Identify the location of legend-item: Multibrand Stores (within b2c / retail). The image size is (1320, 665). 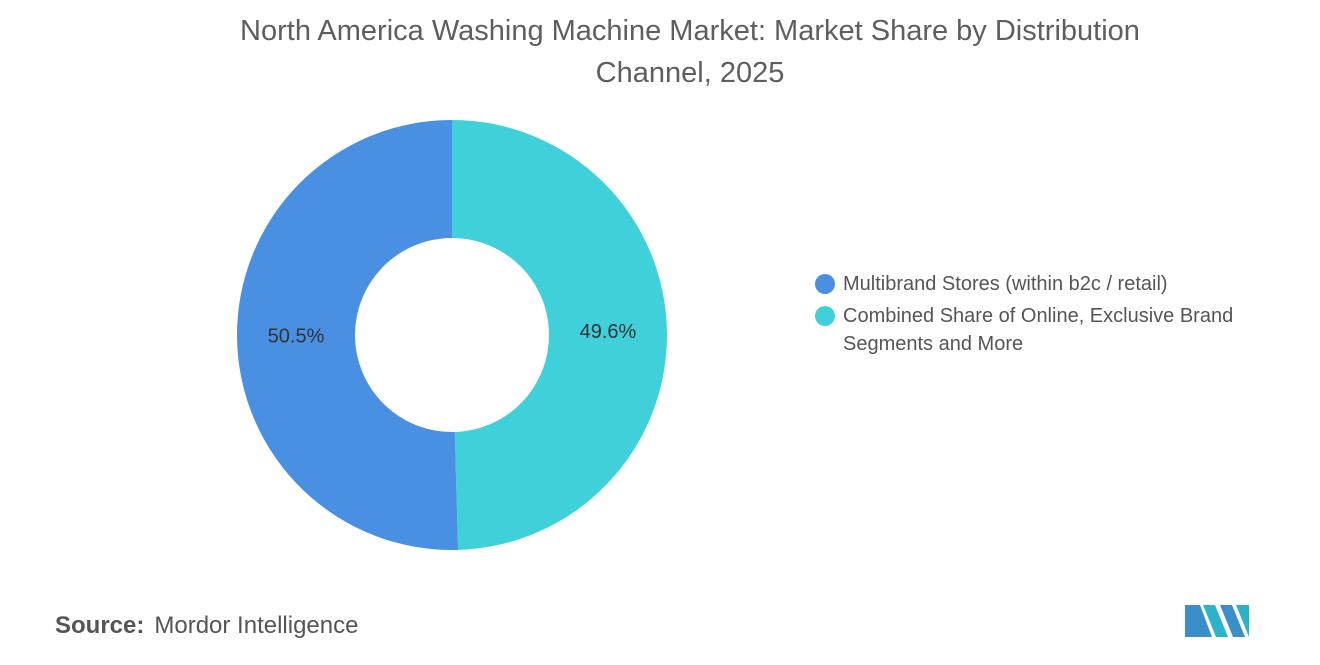
(1055, 284).